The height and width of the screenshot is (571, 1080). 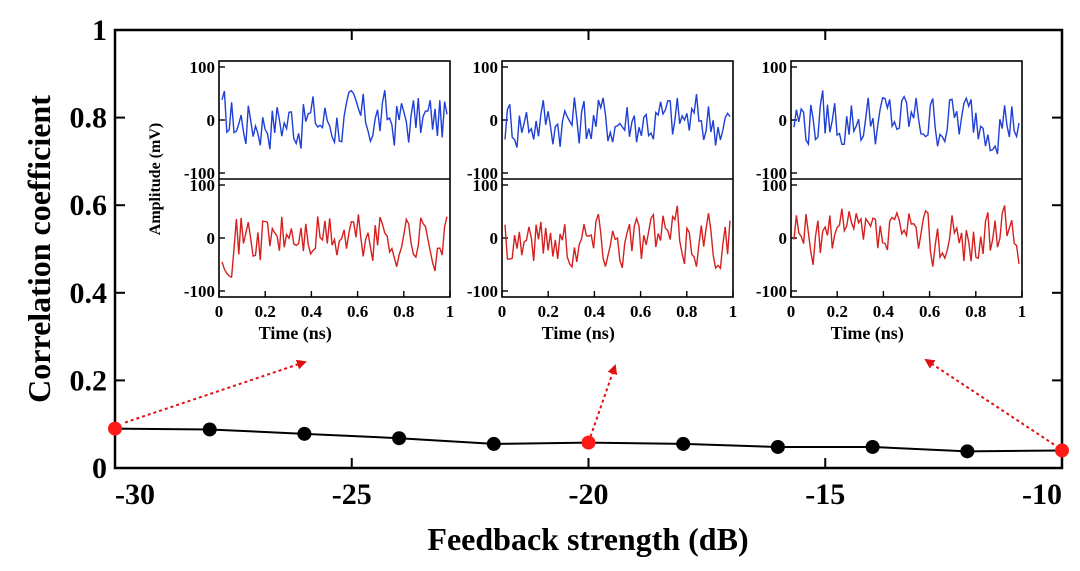 What do you see at coordinates (1042, 494) in the screenshot?
I see `x-tick-label: -10` at bounding box center [1042, 494].